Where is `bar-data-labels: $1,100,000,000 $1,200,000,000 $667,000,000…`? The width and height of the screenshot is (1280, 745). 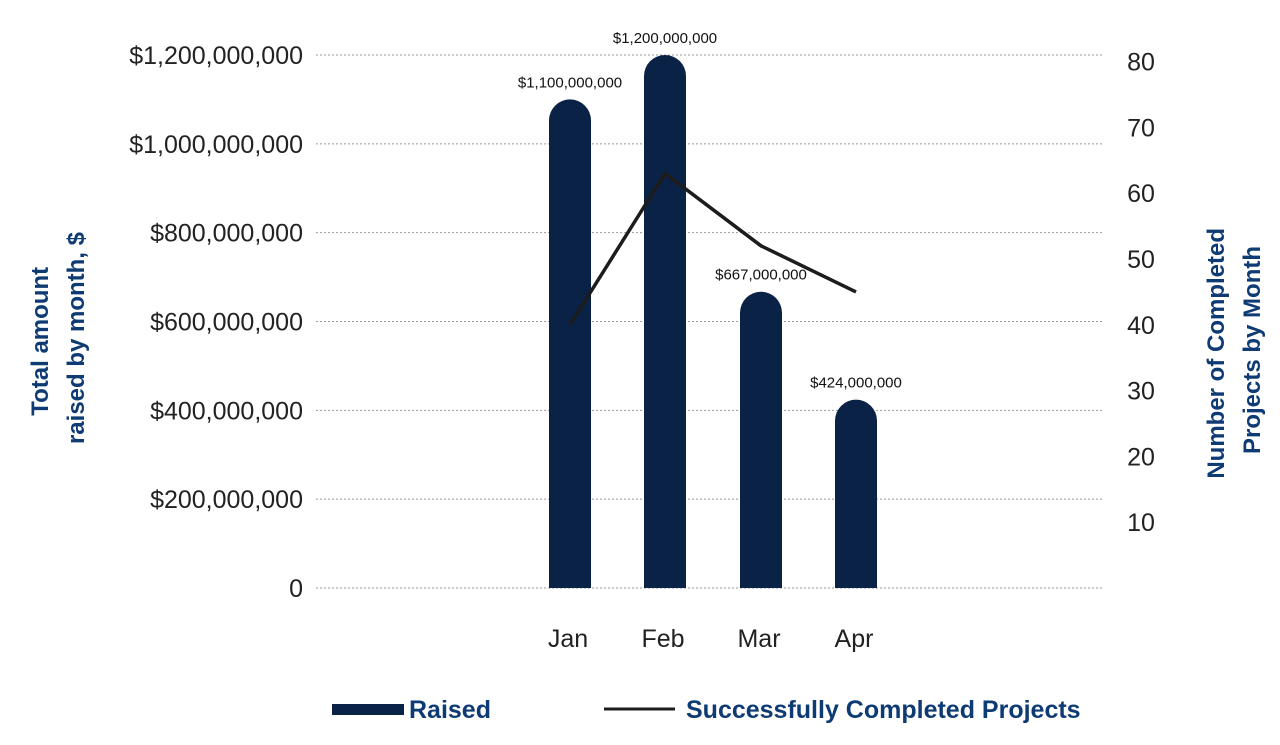 bar-data-labels: $1,100,000,000 $1,200,000,000 $667,000,000… is located at coordinates (710, 211).